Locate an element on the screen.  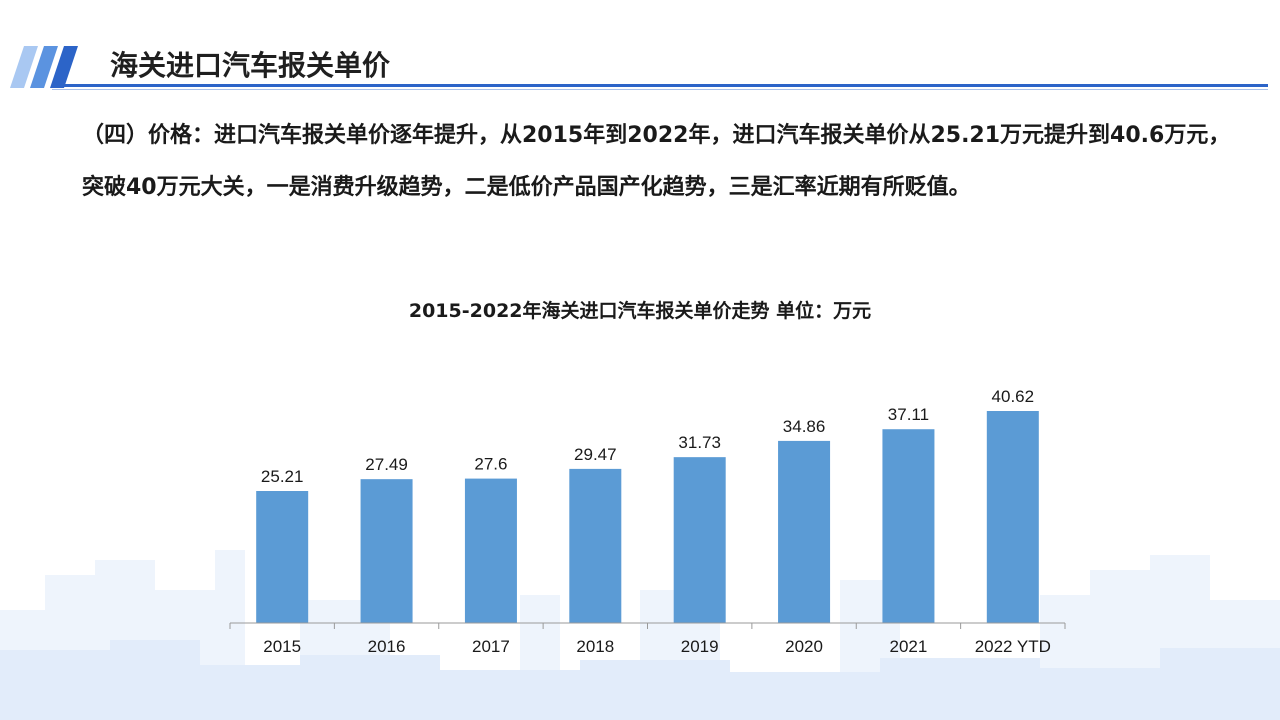
x-tick-label: 2016 is located at coordinates (387, 646).